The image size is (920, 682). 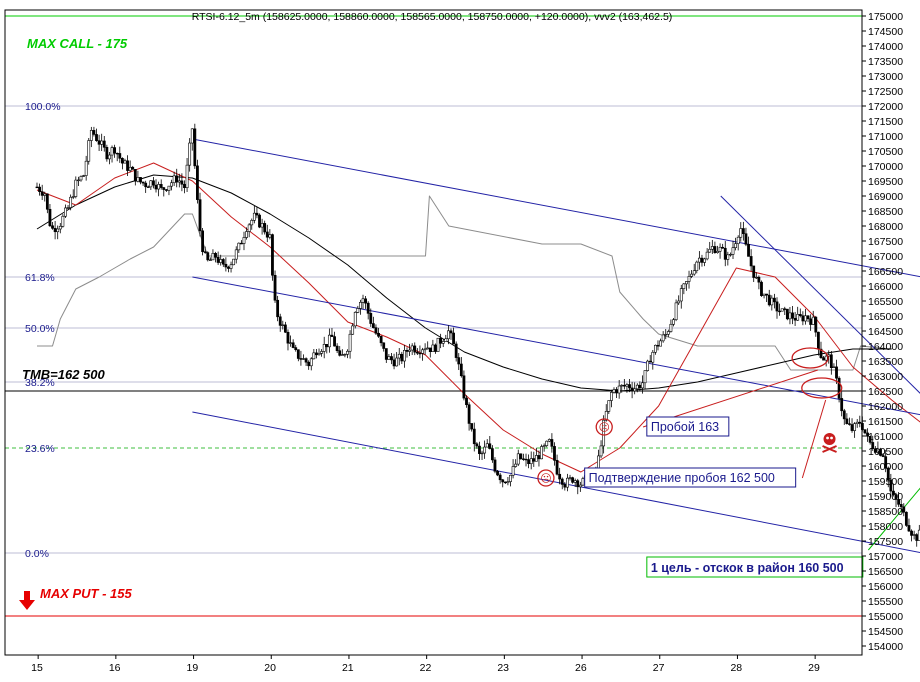 I want to click on y-tick-label: 163500, so click(x=885, y=362).